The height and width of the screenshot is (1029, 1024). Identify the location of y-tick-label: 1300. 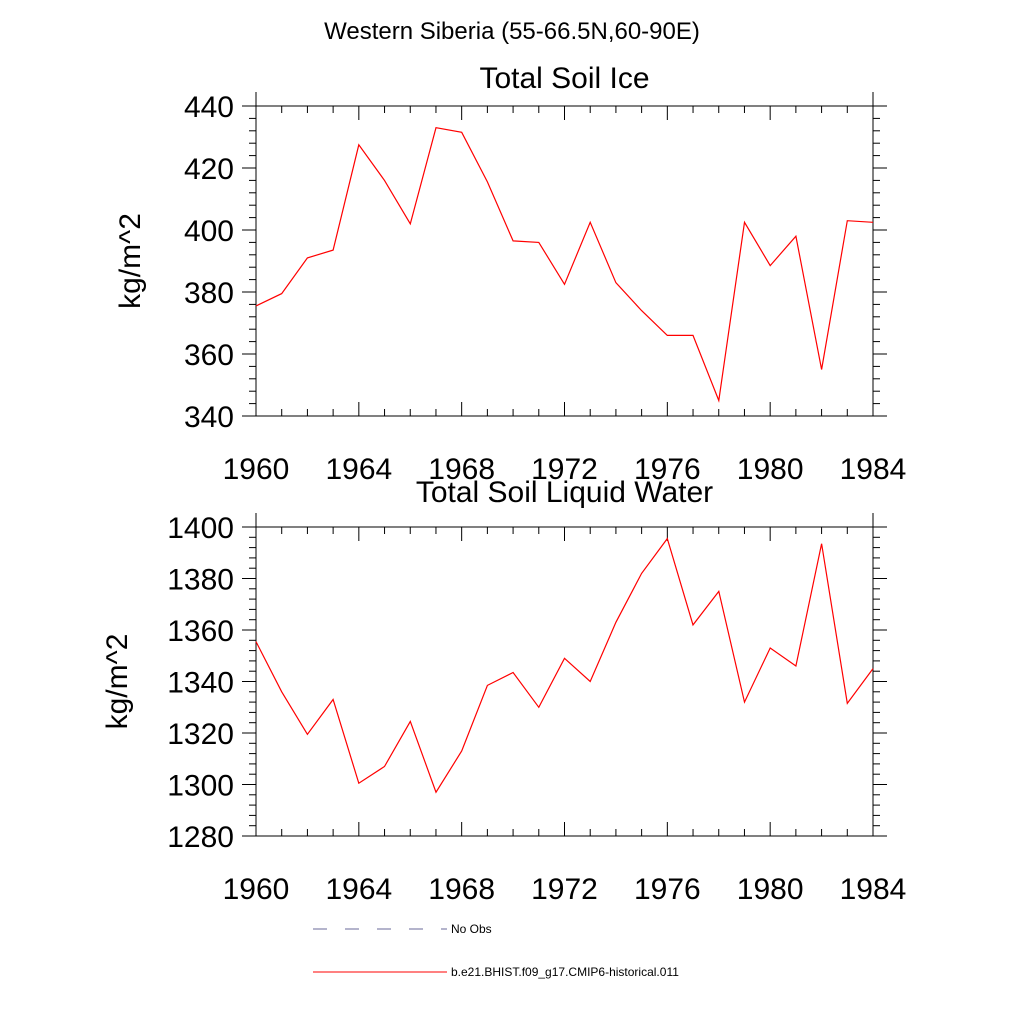
(200, 786).